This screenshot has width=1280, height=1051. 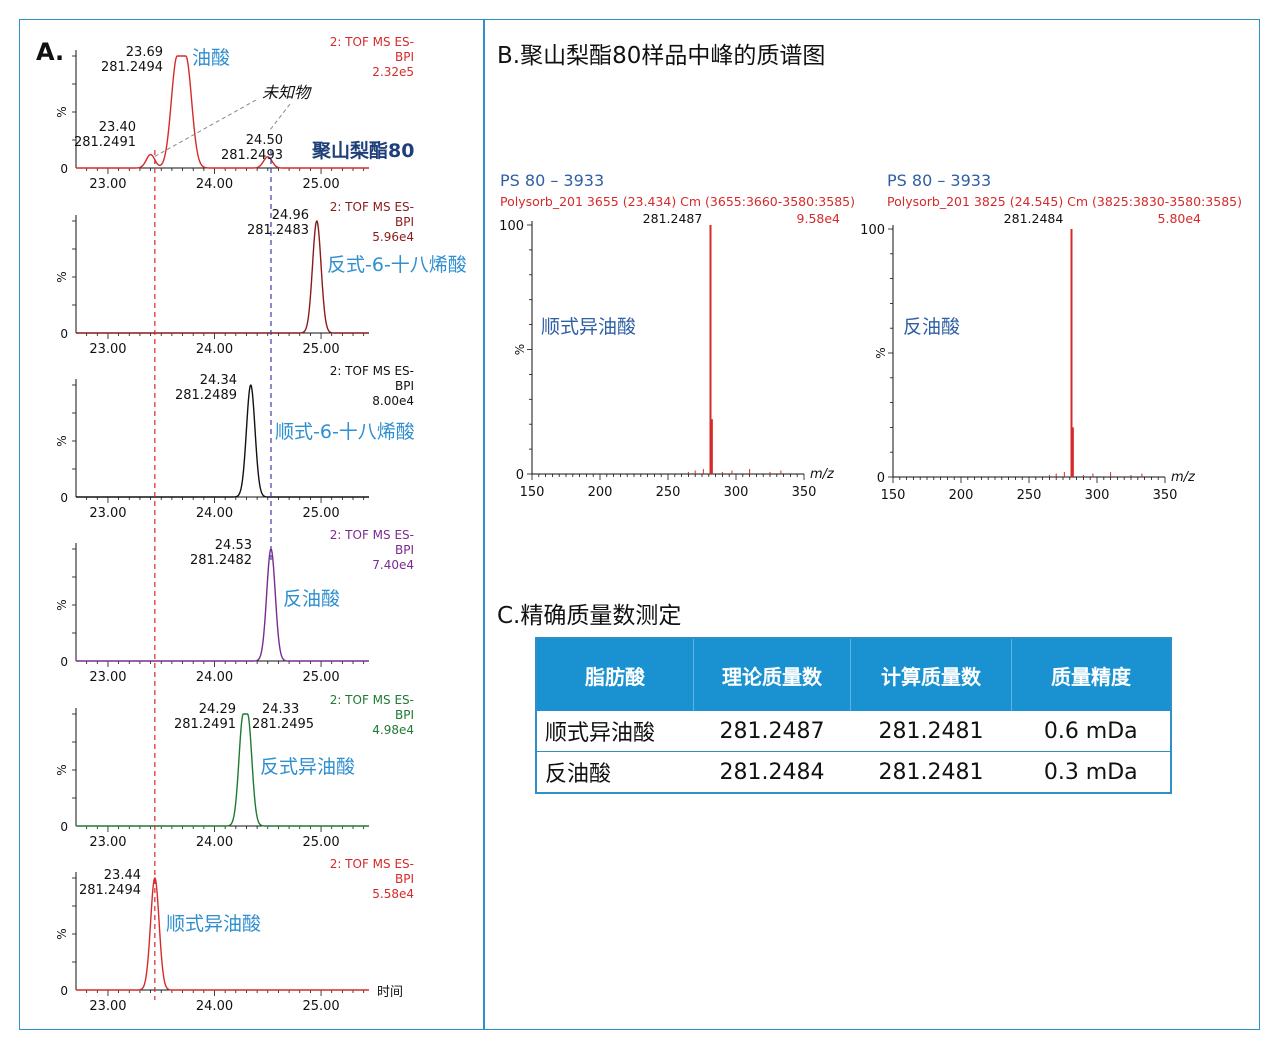 What do you see at coordinates (217, 709) in the screenshot?
I see `peak-rt-label: 24.29` at bounding box center [217, 709].